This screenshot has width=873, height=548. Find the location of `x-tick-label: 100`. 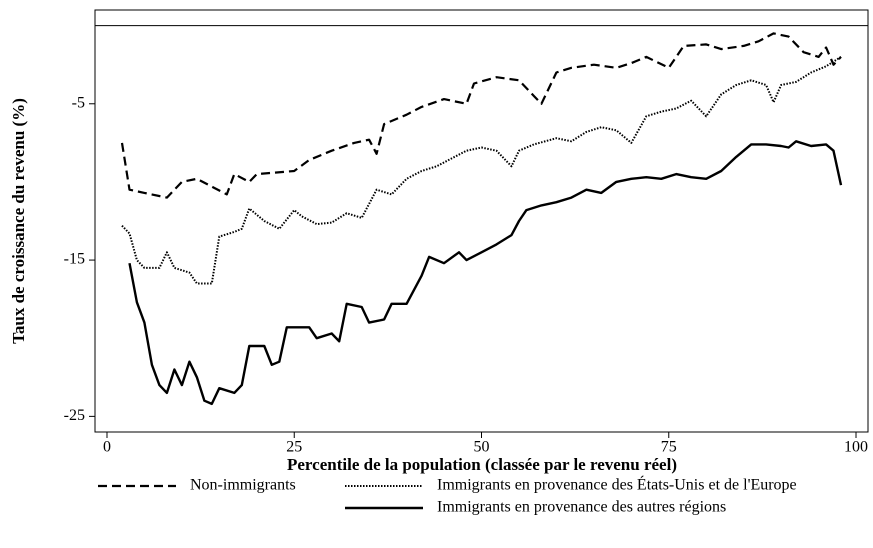

x-tick-label: 100 is located at coordinates (856, 447).